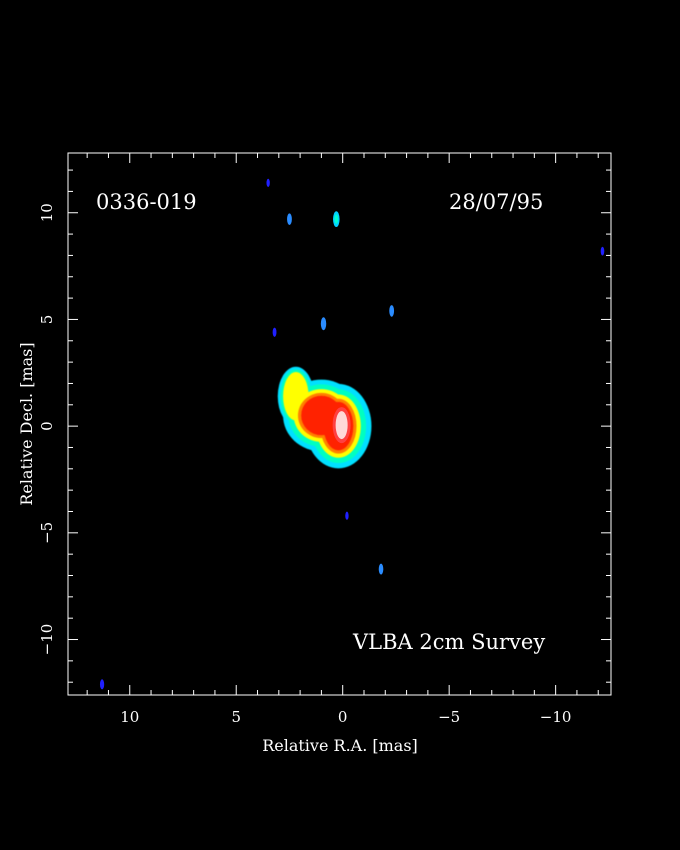  I want to click on noise-blob-core, so click(336, 219).